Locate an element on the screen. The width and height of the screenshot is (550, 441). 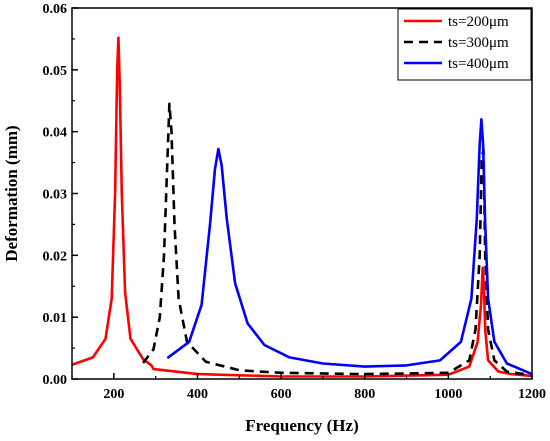
y-tick-label: 0.06 is located at coordinates (55, 9).